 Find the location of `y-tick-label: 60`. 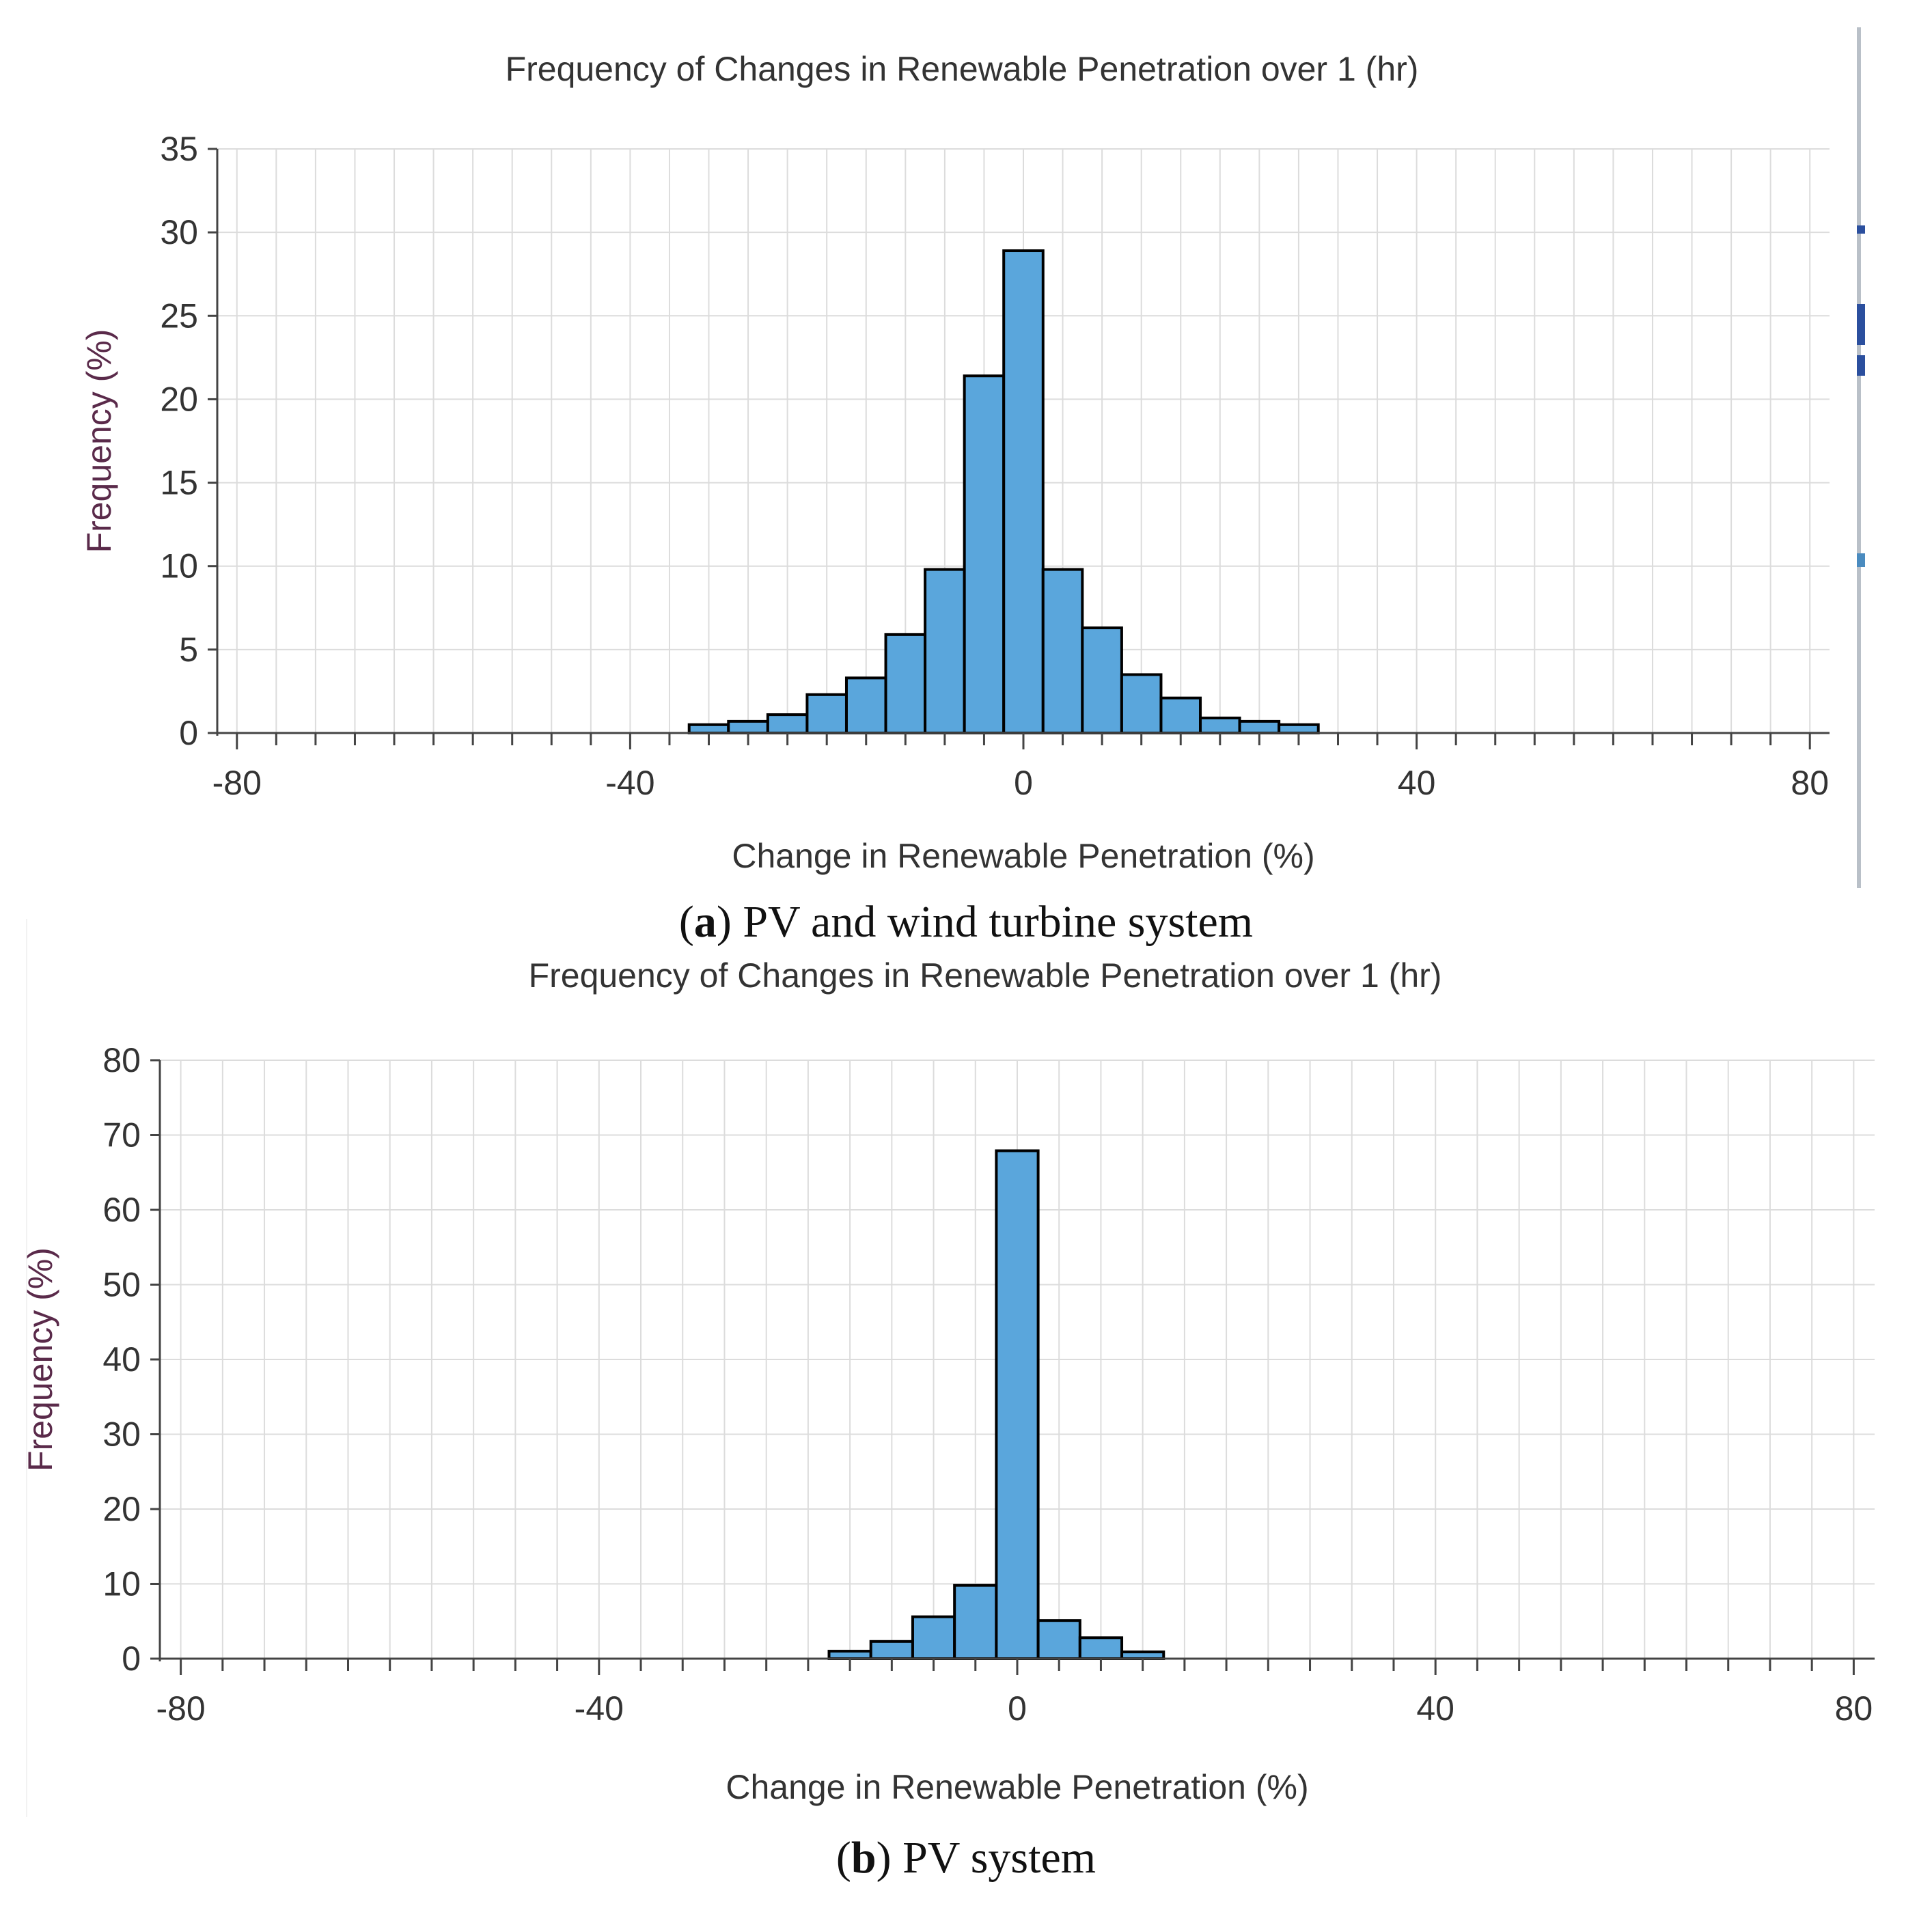

y-tick-label: 60 is located at coordinates (122, 1210).